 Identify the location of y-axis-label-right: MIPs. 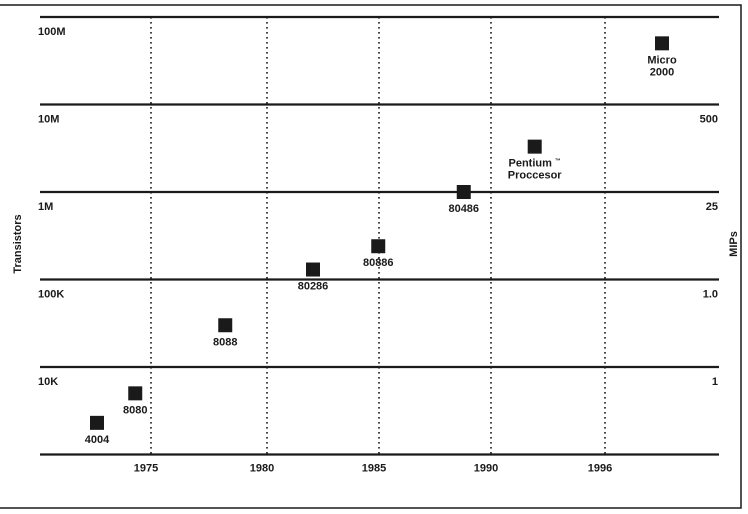
(734, 244).